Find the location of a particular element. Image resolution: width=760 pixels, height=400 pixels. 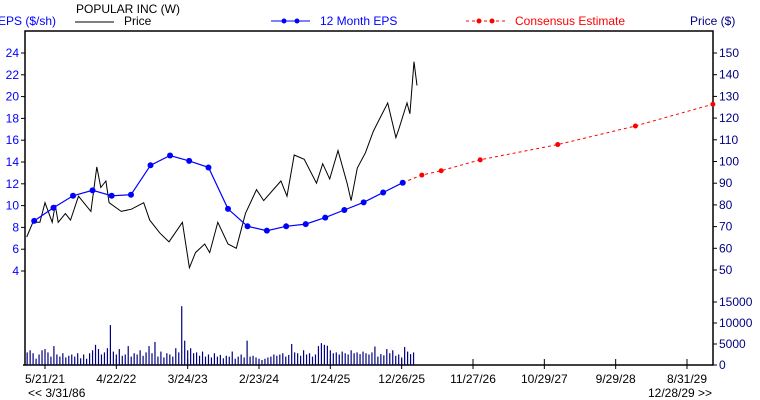

x-axis-tick-label: 2/23/24 is located at coordinates (259, 379).